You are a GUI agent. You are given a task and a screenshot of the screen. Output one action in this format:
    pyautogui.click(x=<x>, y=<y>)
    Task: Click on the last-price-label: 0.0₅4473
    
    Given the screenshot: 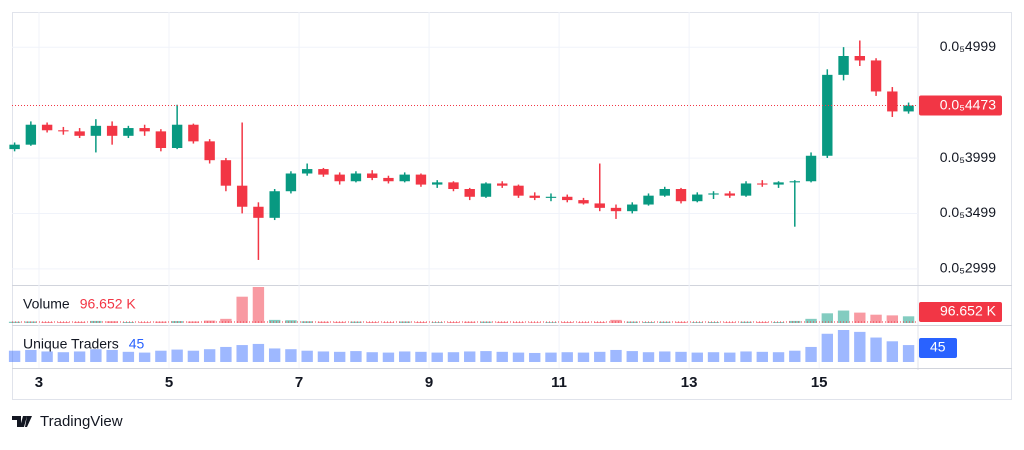 What is the action you would take?
    pyautogui.click(x=968, y=104)
    